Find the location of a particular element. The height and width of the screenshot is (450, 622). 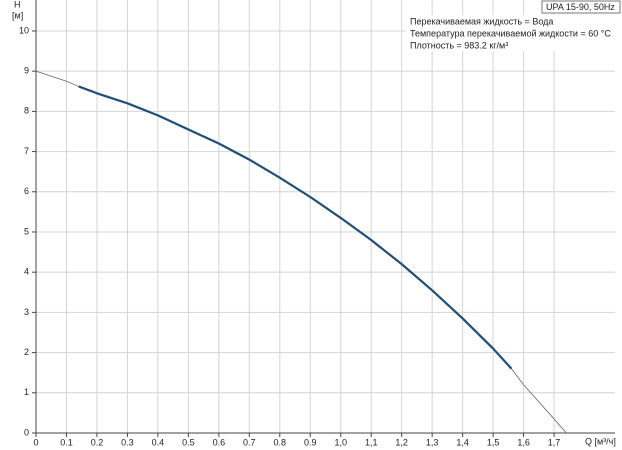

x-tick-label: 0 is located at coordinates (35, 442).